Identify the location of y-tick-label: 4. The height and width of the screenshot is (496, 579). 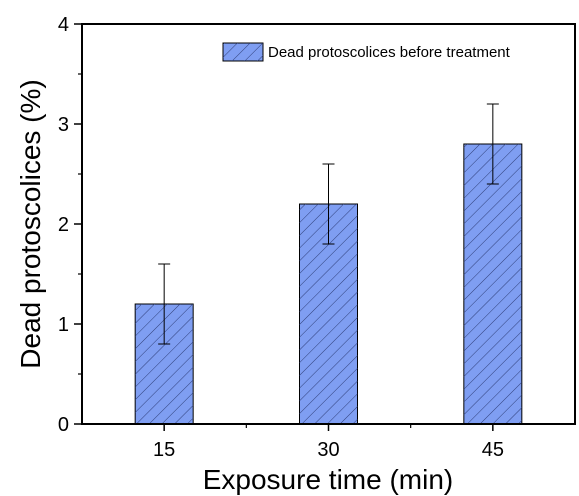
(63, 25).